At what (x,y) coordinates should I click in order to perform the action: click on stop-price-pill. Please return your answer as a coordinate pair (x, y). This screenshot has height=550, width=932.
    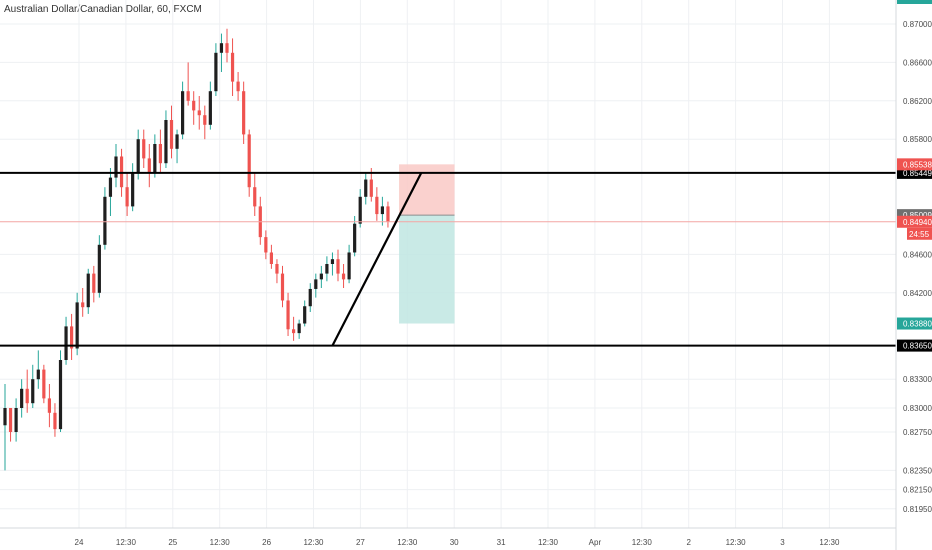
    Looking at the image, I should click on (914, 164).